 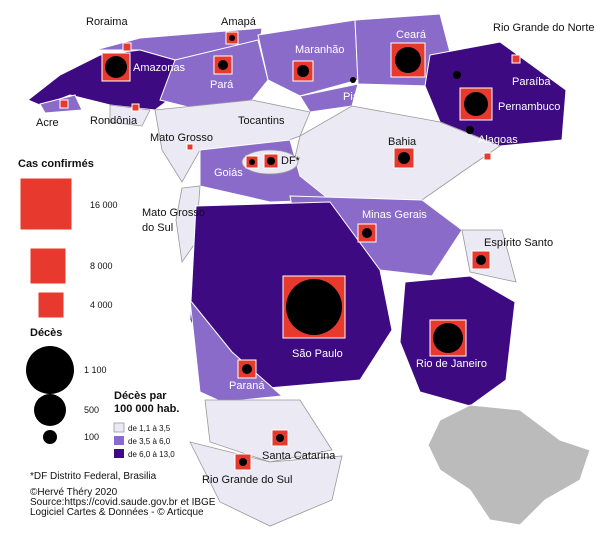 I want to click on state-label: Pará, so click(x=222, y=85).